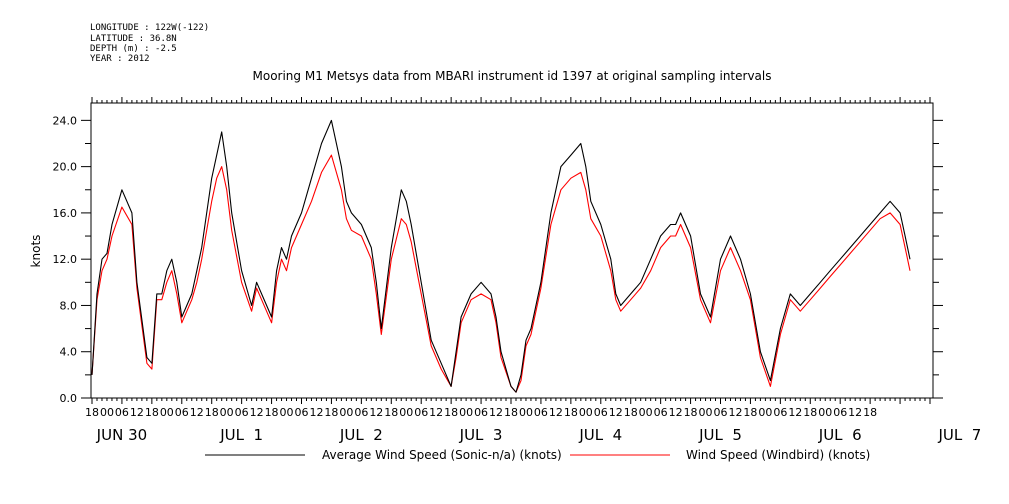 This screenshot has height=504, width=1009. I want to click on x-day-label: JUL 4, so click(600, 435).